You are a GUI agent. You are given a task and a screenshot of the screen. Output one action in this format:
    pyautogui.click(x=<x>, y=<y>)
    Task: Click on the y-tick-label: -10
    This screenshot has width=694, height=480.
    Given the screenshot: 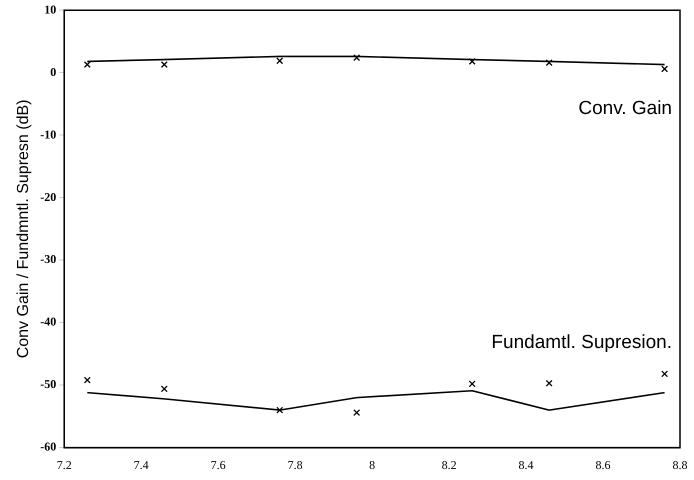 What is the action you would take?
    pyautogui.click(x=48, y=134)
    